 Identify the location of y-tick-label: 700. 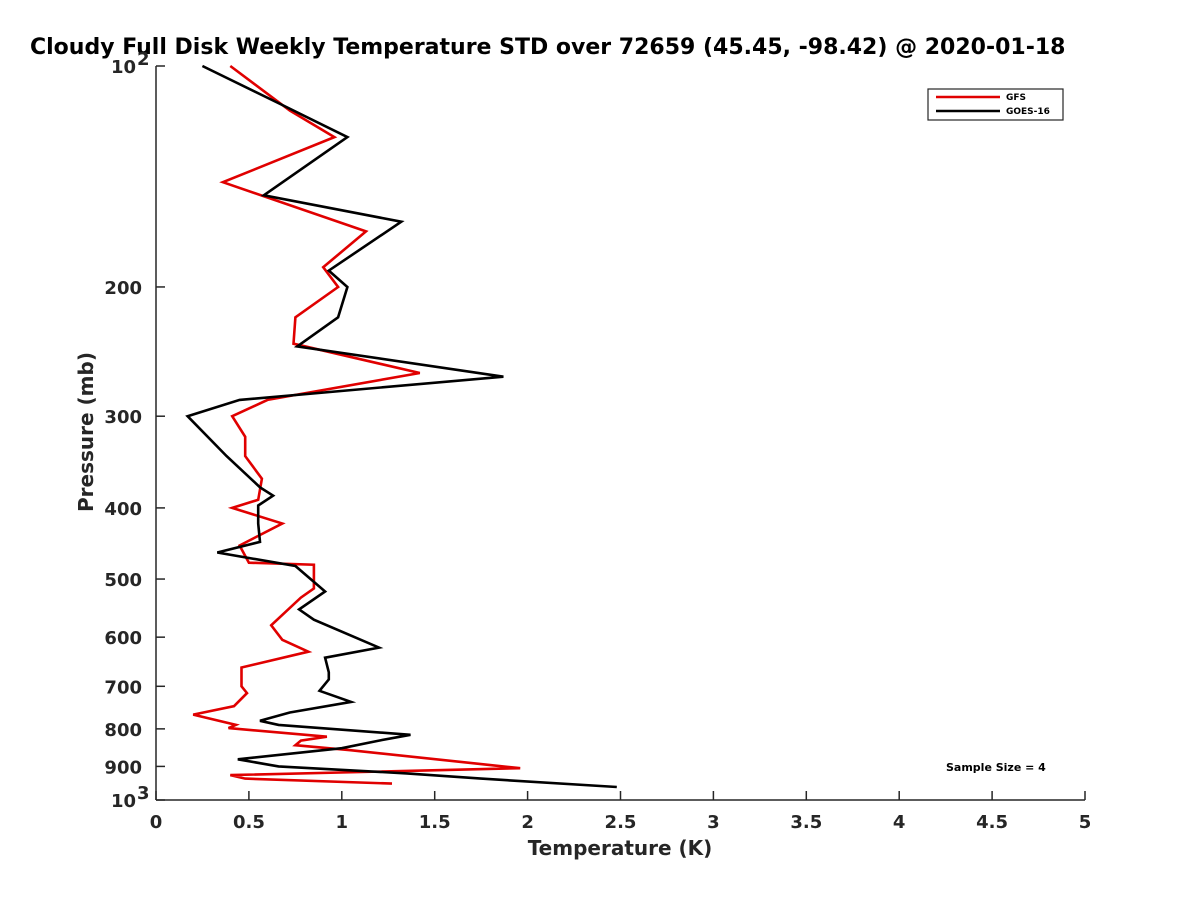
(123, 687).